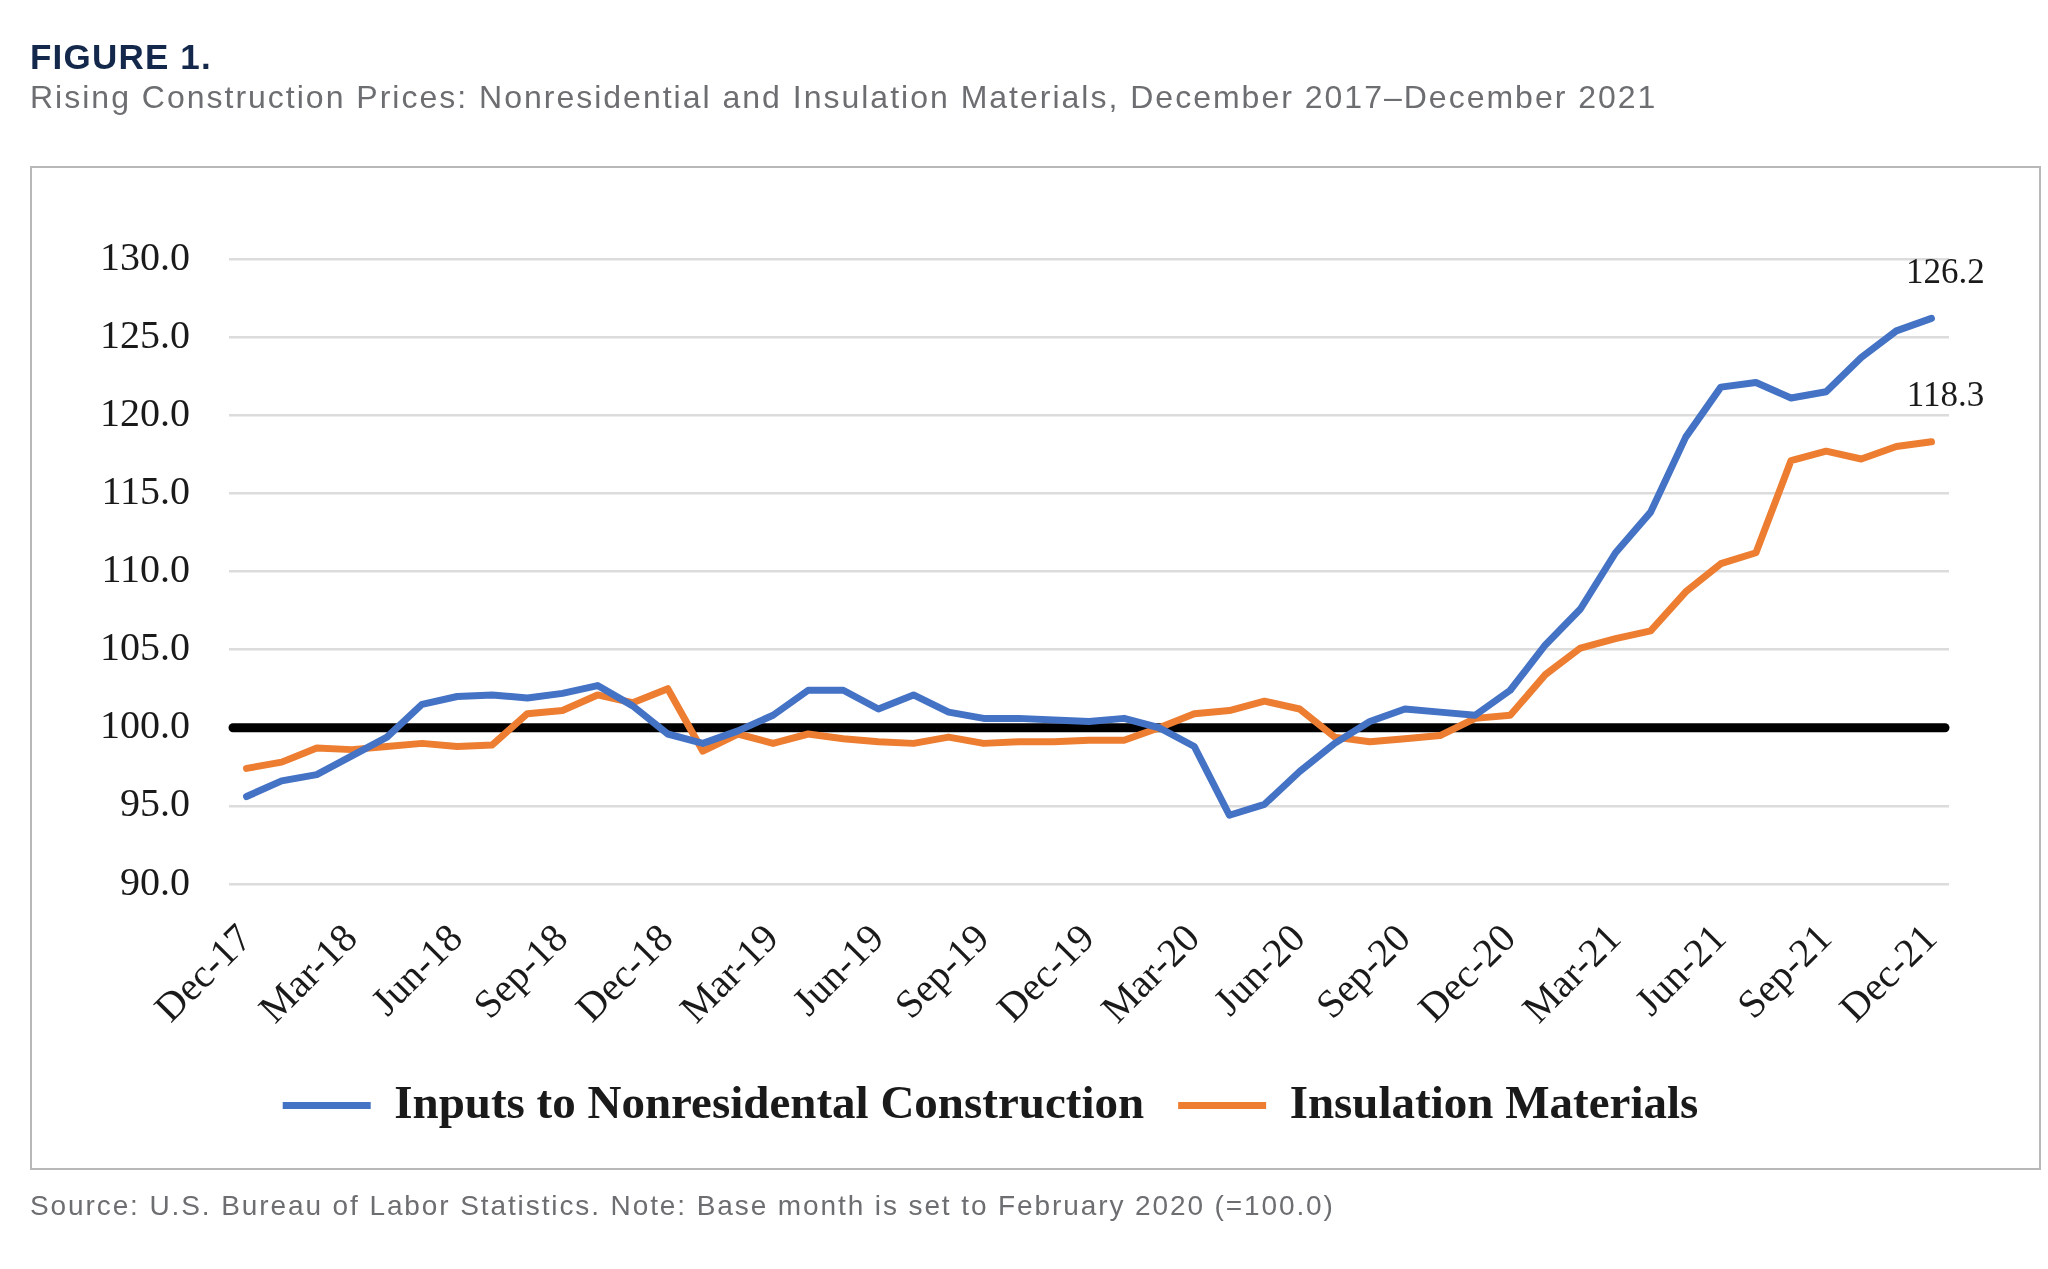  Describe the element at coordinates (145, 647) in the screenshot. I see `y-tick-label: 105.0` at that location.